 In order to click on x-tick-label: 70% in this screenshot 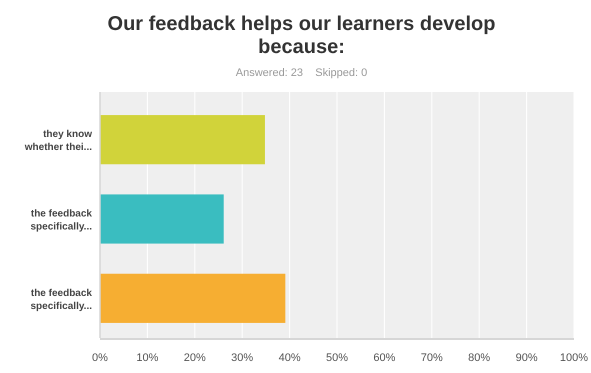, I will do `click(432, 358)`.